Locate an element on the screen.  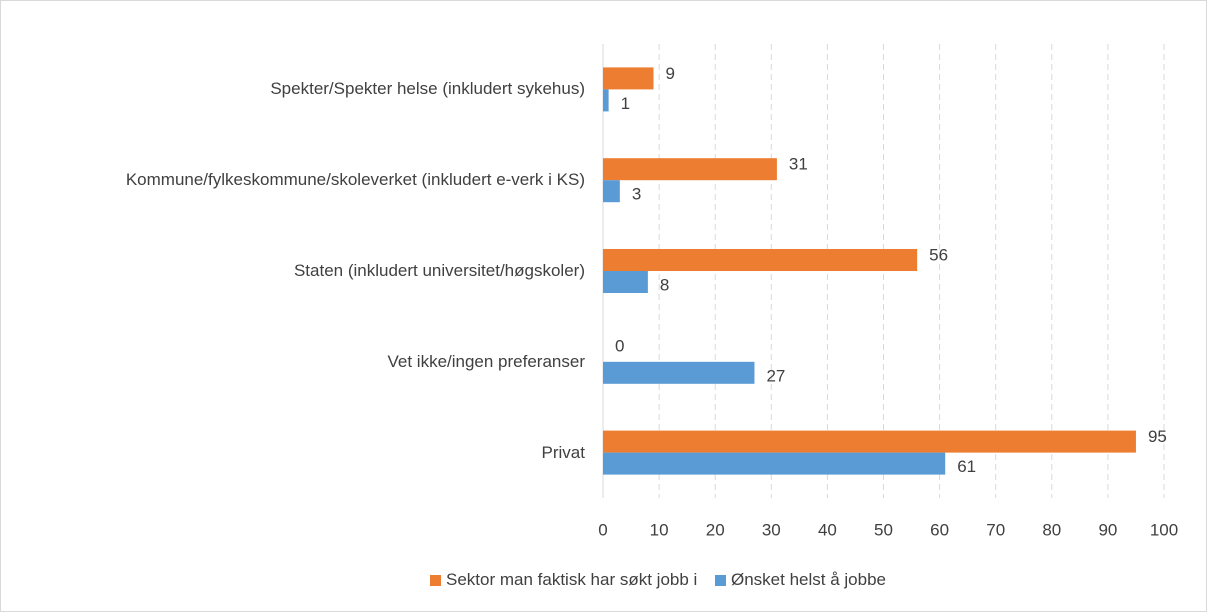
legend-label: Sektor man faktisk har søkt jobb i is located at coordinates (572, 579).